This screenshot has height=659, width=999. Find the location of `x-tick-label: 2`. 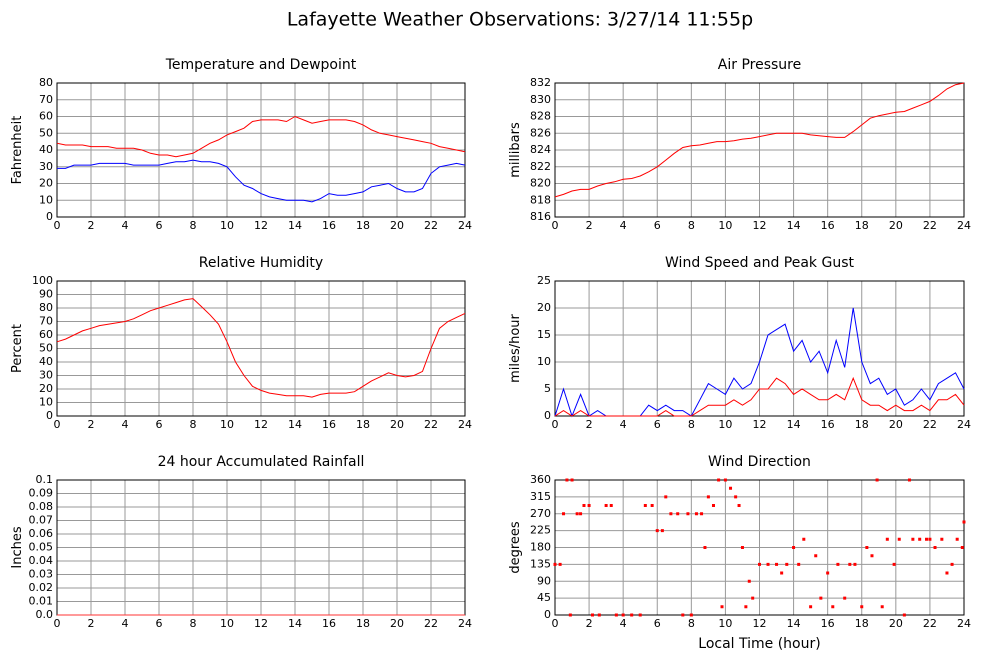

x-tick-label: 2 is located at coordinates (589, 225).